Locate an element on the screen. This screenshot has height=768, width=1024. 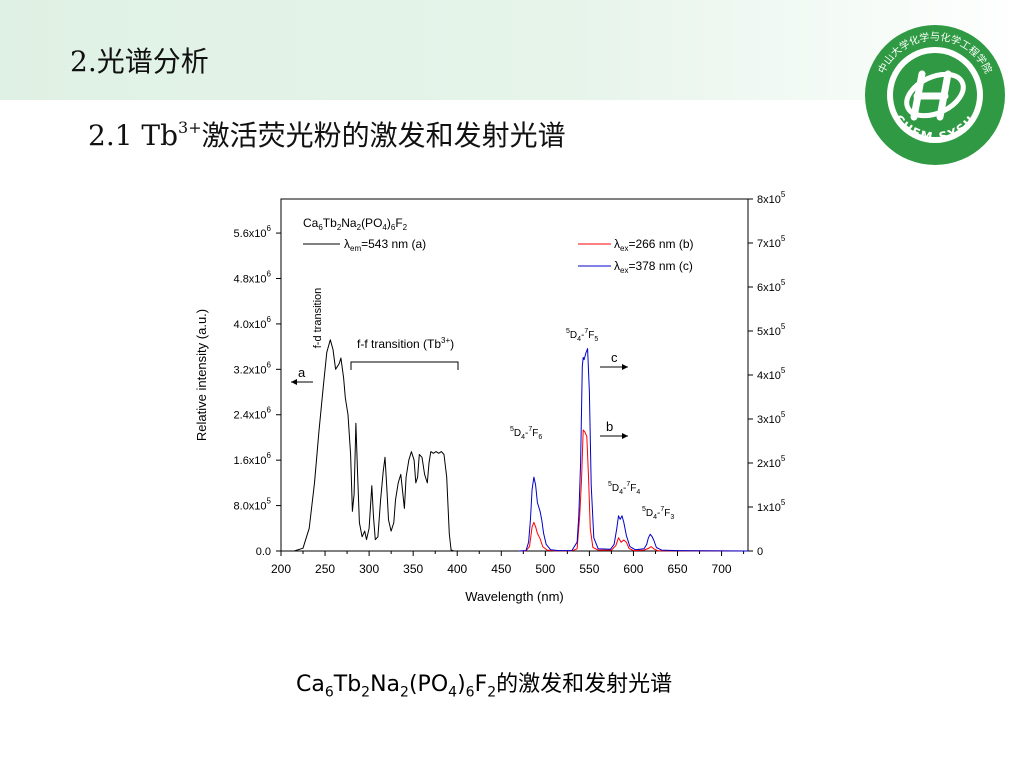
arrow-b-head-icon is located at coordinates (625, 436).